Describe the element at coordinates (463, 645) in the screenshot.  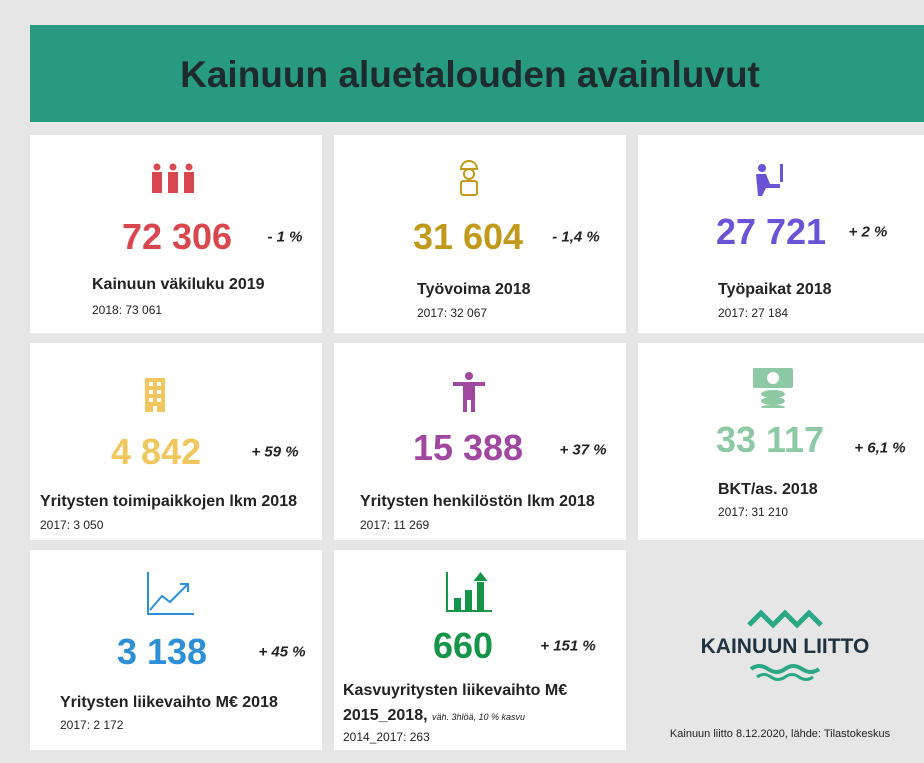
I see `value: 660` at that location.